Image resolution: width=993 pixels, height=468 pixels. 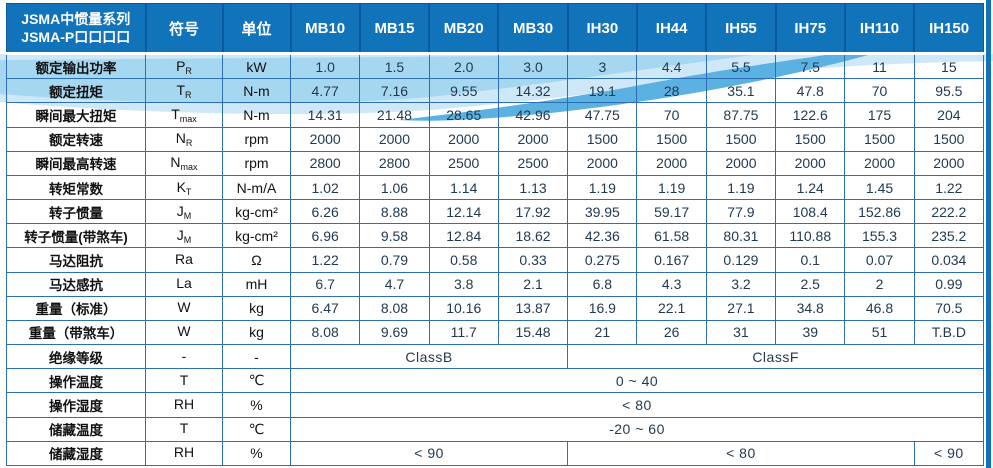 I want to click on value-cell: 28.65, so click(x=463, y=115).